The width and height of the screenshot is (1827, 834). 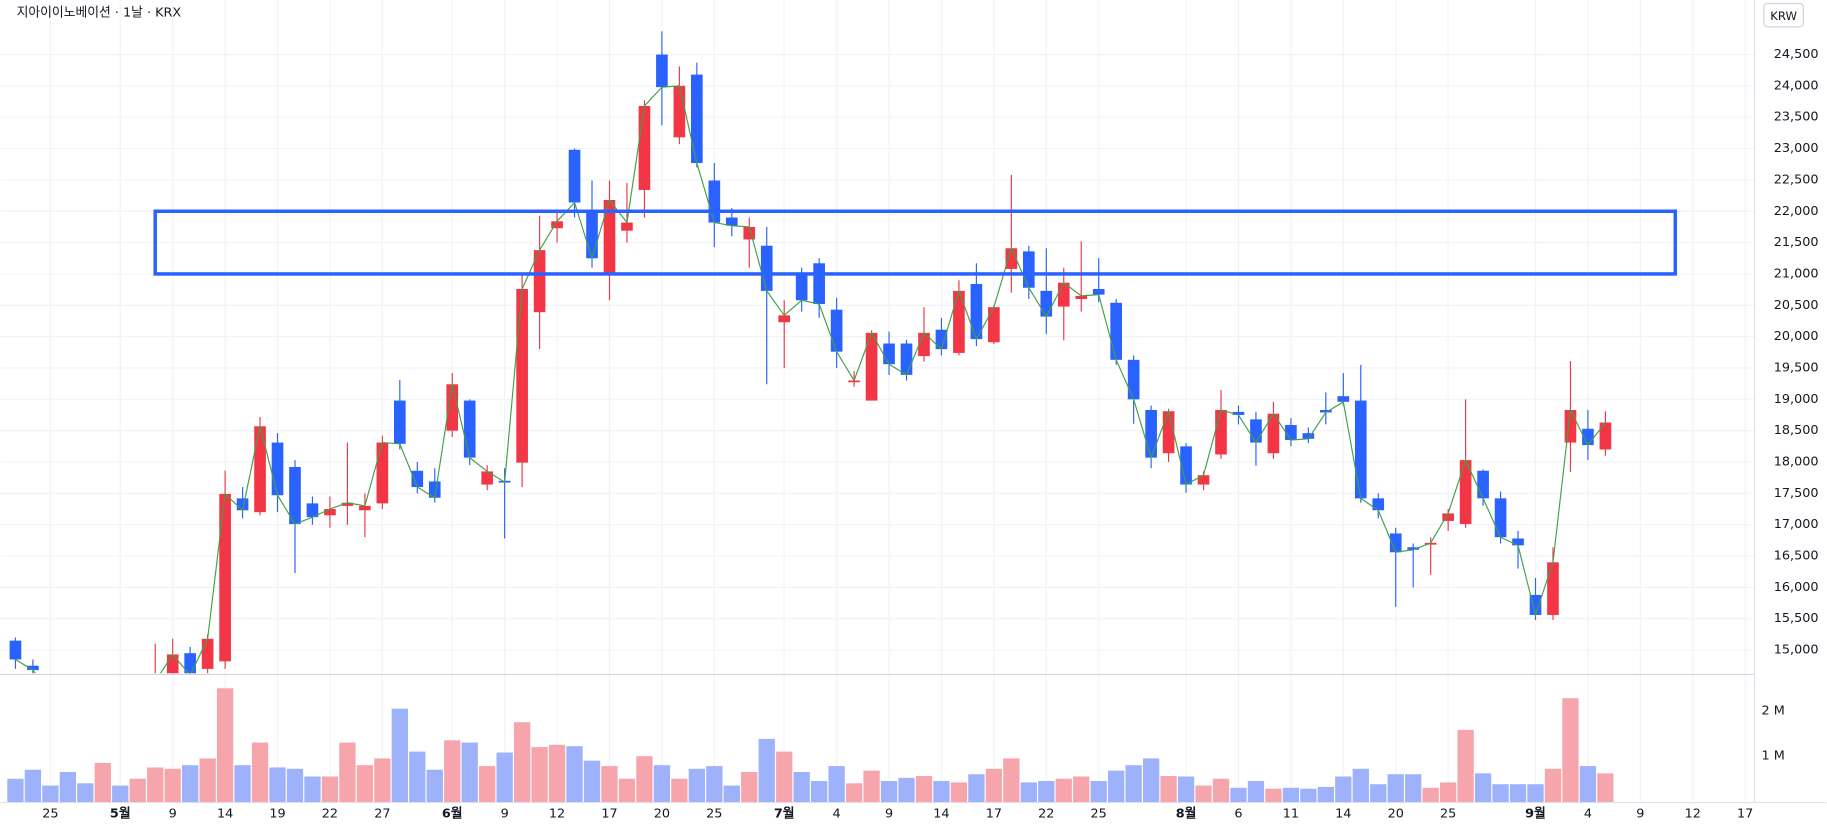 I want to click on x-tick-label: 19, so click(x=277, y=814).